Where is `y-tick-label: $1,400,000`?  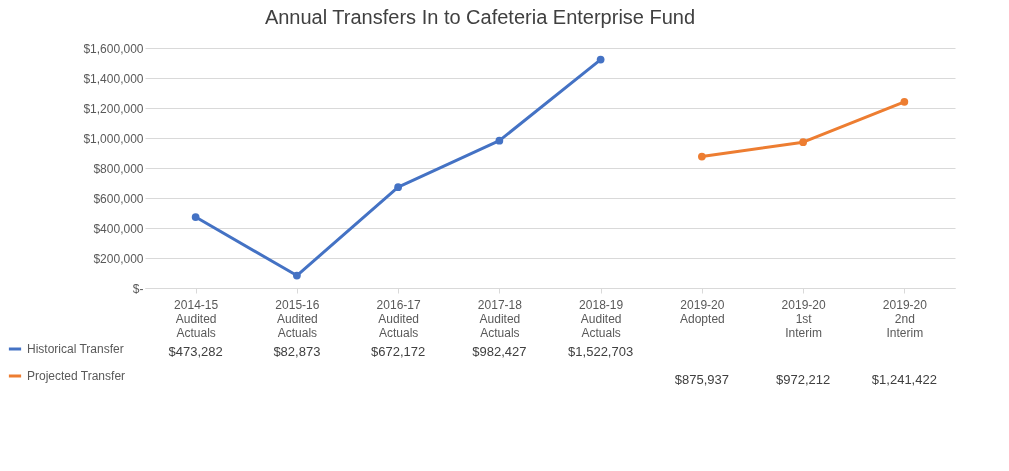
y-tick-label: $1,400,000 is located at coordinates (113, 78).